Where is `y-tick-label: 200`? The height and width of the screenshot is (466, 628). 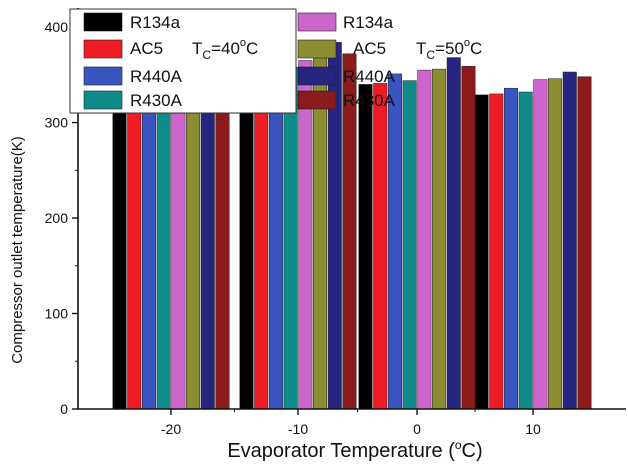 y-tick-label: 200 is located at coordinates (57, 218).